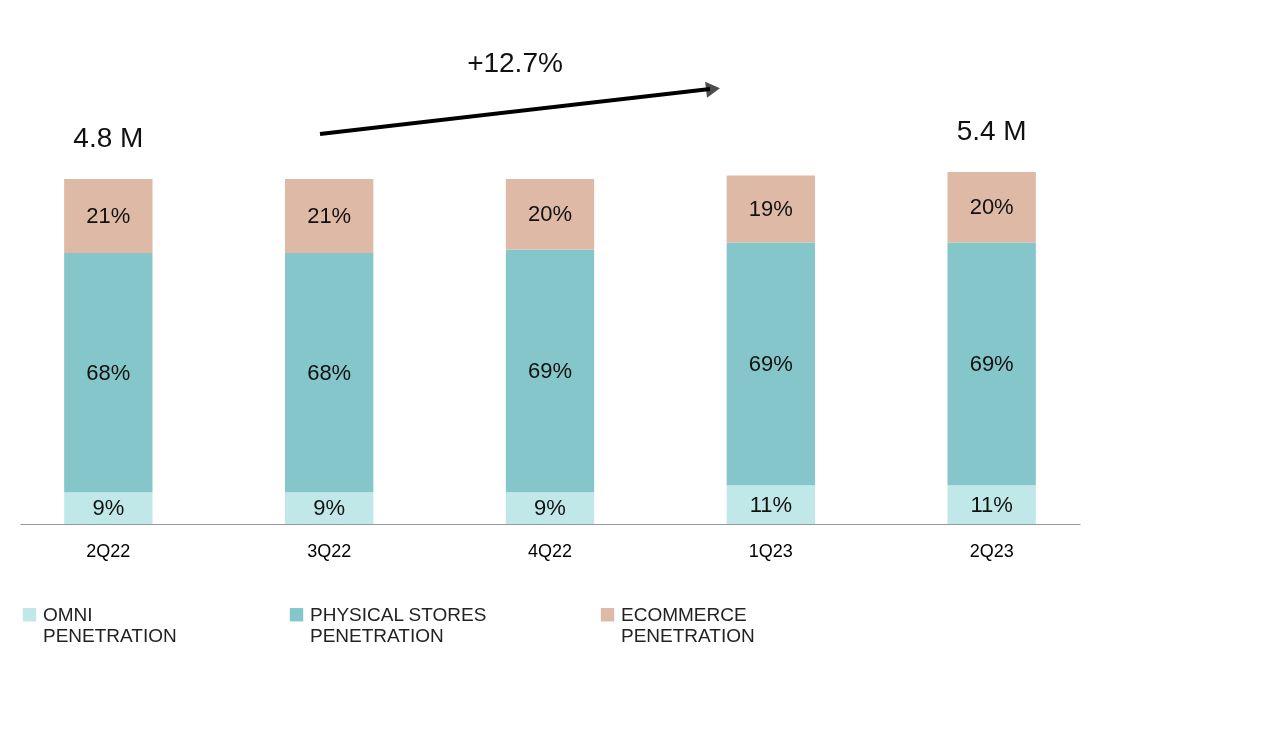 The width and height of the screenshot is (1272, 745). I want to click on x-tick-label: 4Q22, so click(550, 550).